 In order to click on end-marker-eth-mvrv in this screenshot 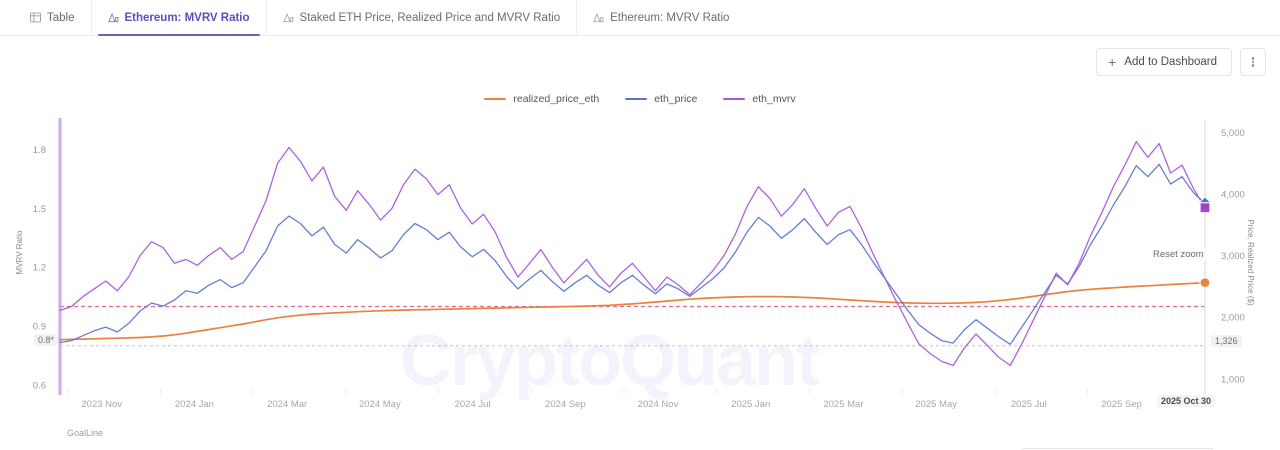, I will do `click(1205, 208)`.